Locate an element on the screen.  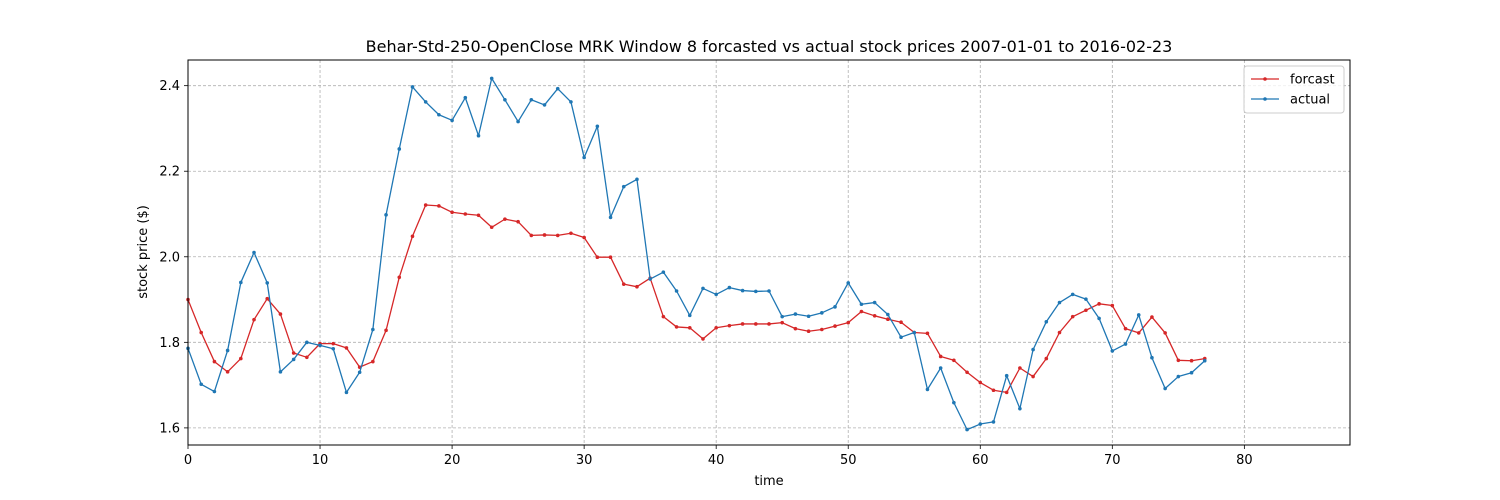
legend-marker-forcast is located at coordinates (1265, 79).